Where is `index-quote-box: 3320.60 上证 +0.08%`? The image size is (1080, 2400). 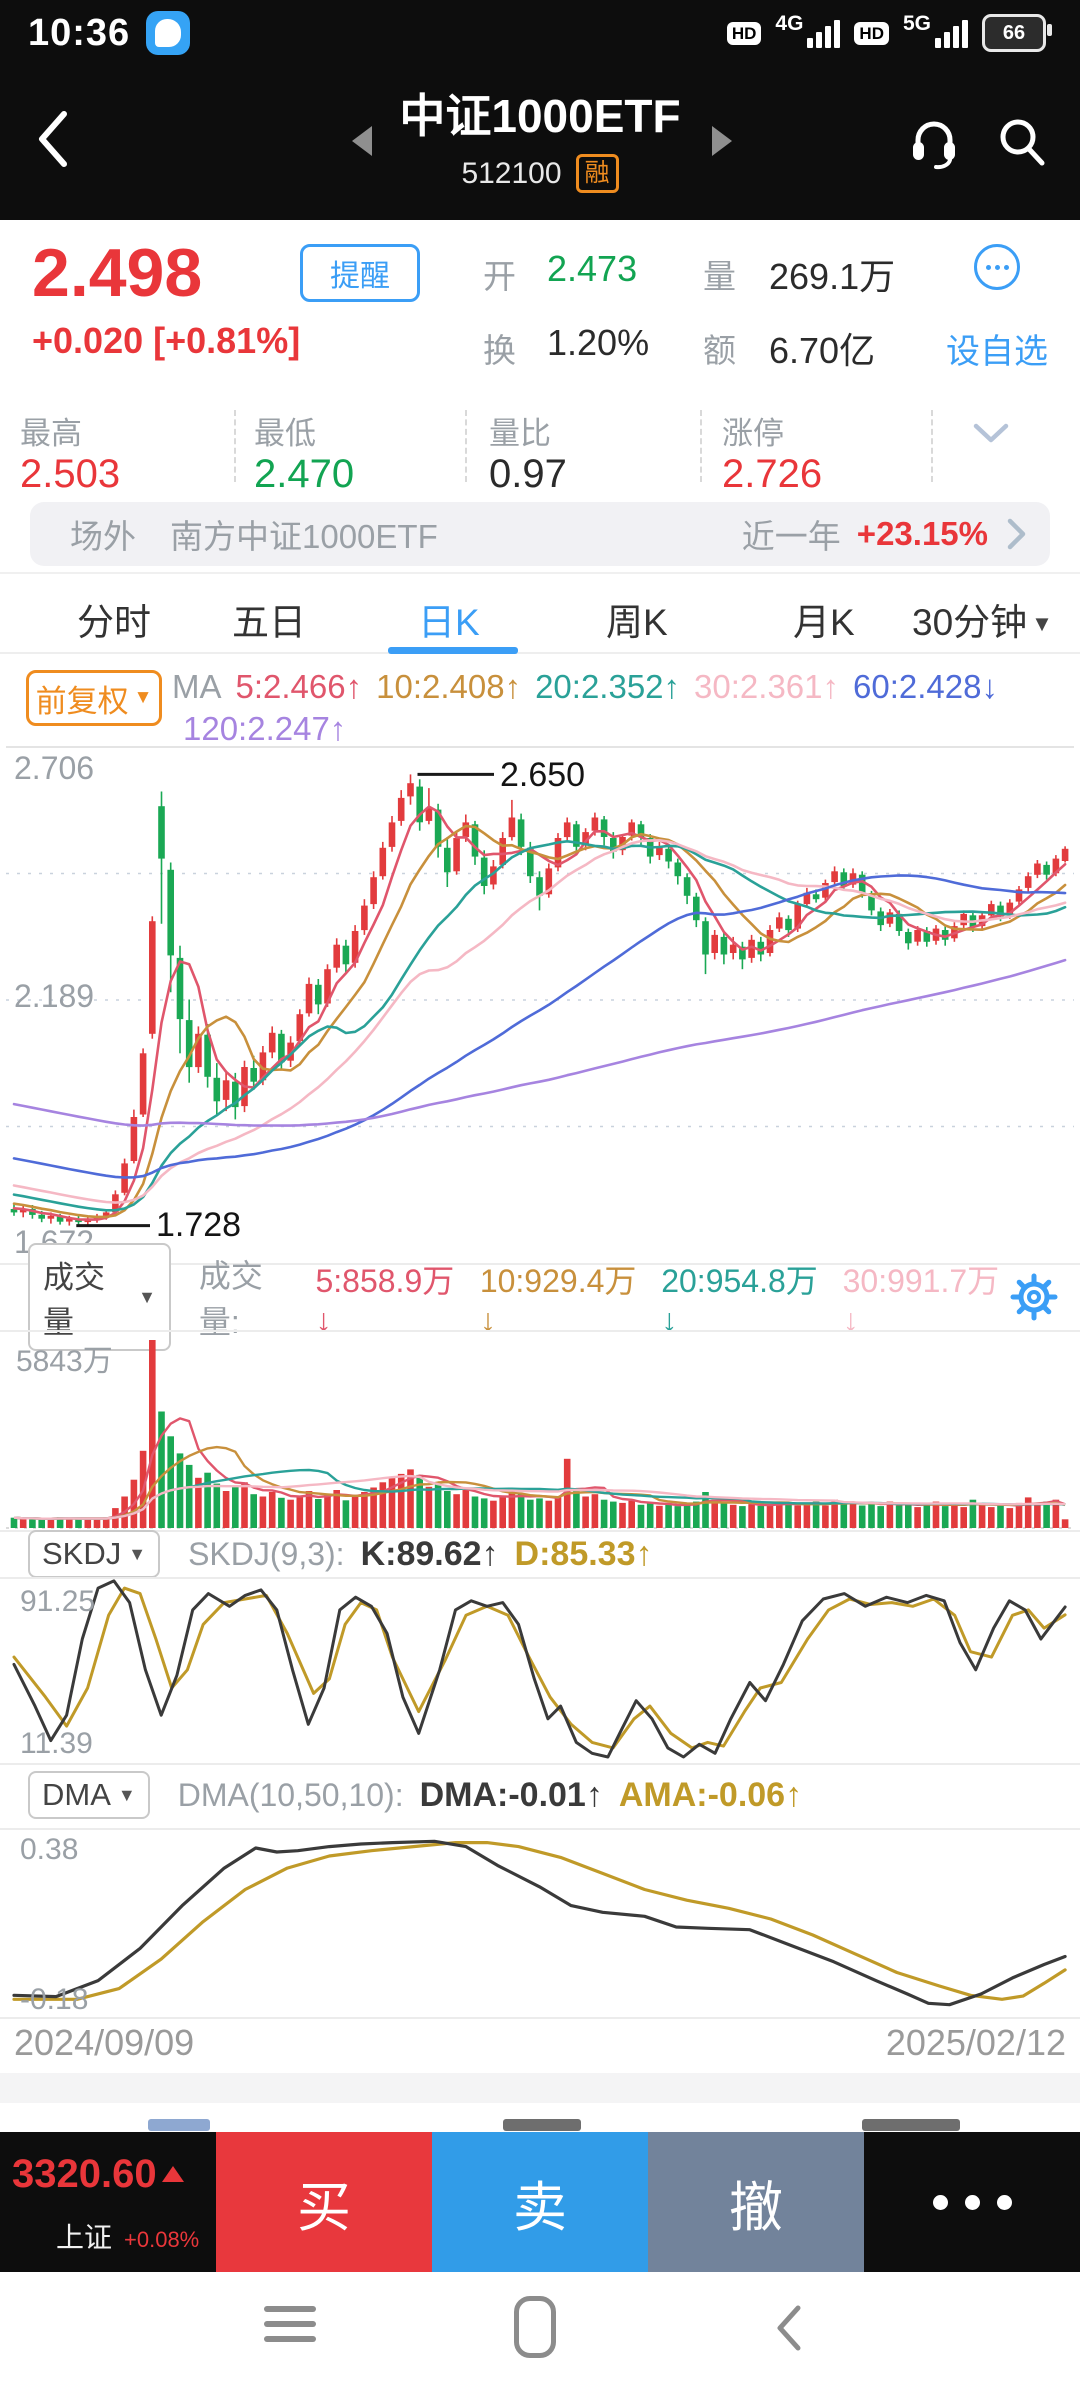 index-quote-box: 3320.60 上证 +0.08% is located at coordinates (108, 2202).